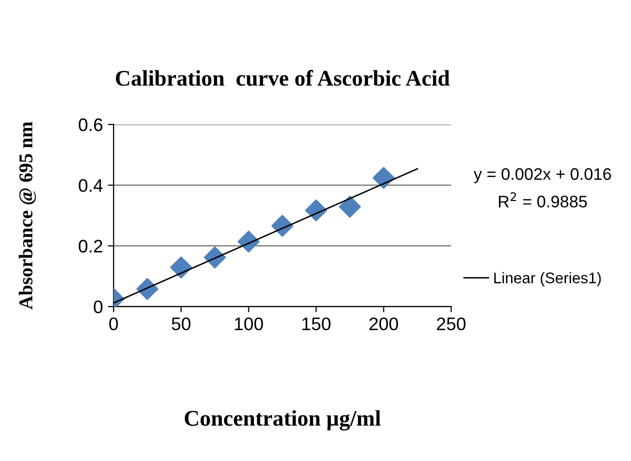  What do you see at coordinates (90, 246) in the screenshot?
I see `y-tick-label: 0.2` at bounding box center [90, 246].